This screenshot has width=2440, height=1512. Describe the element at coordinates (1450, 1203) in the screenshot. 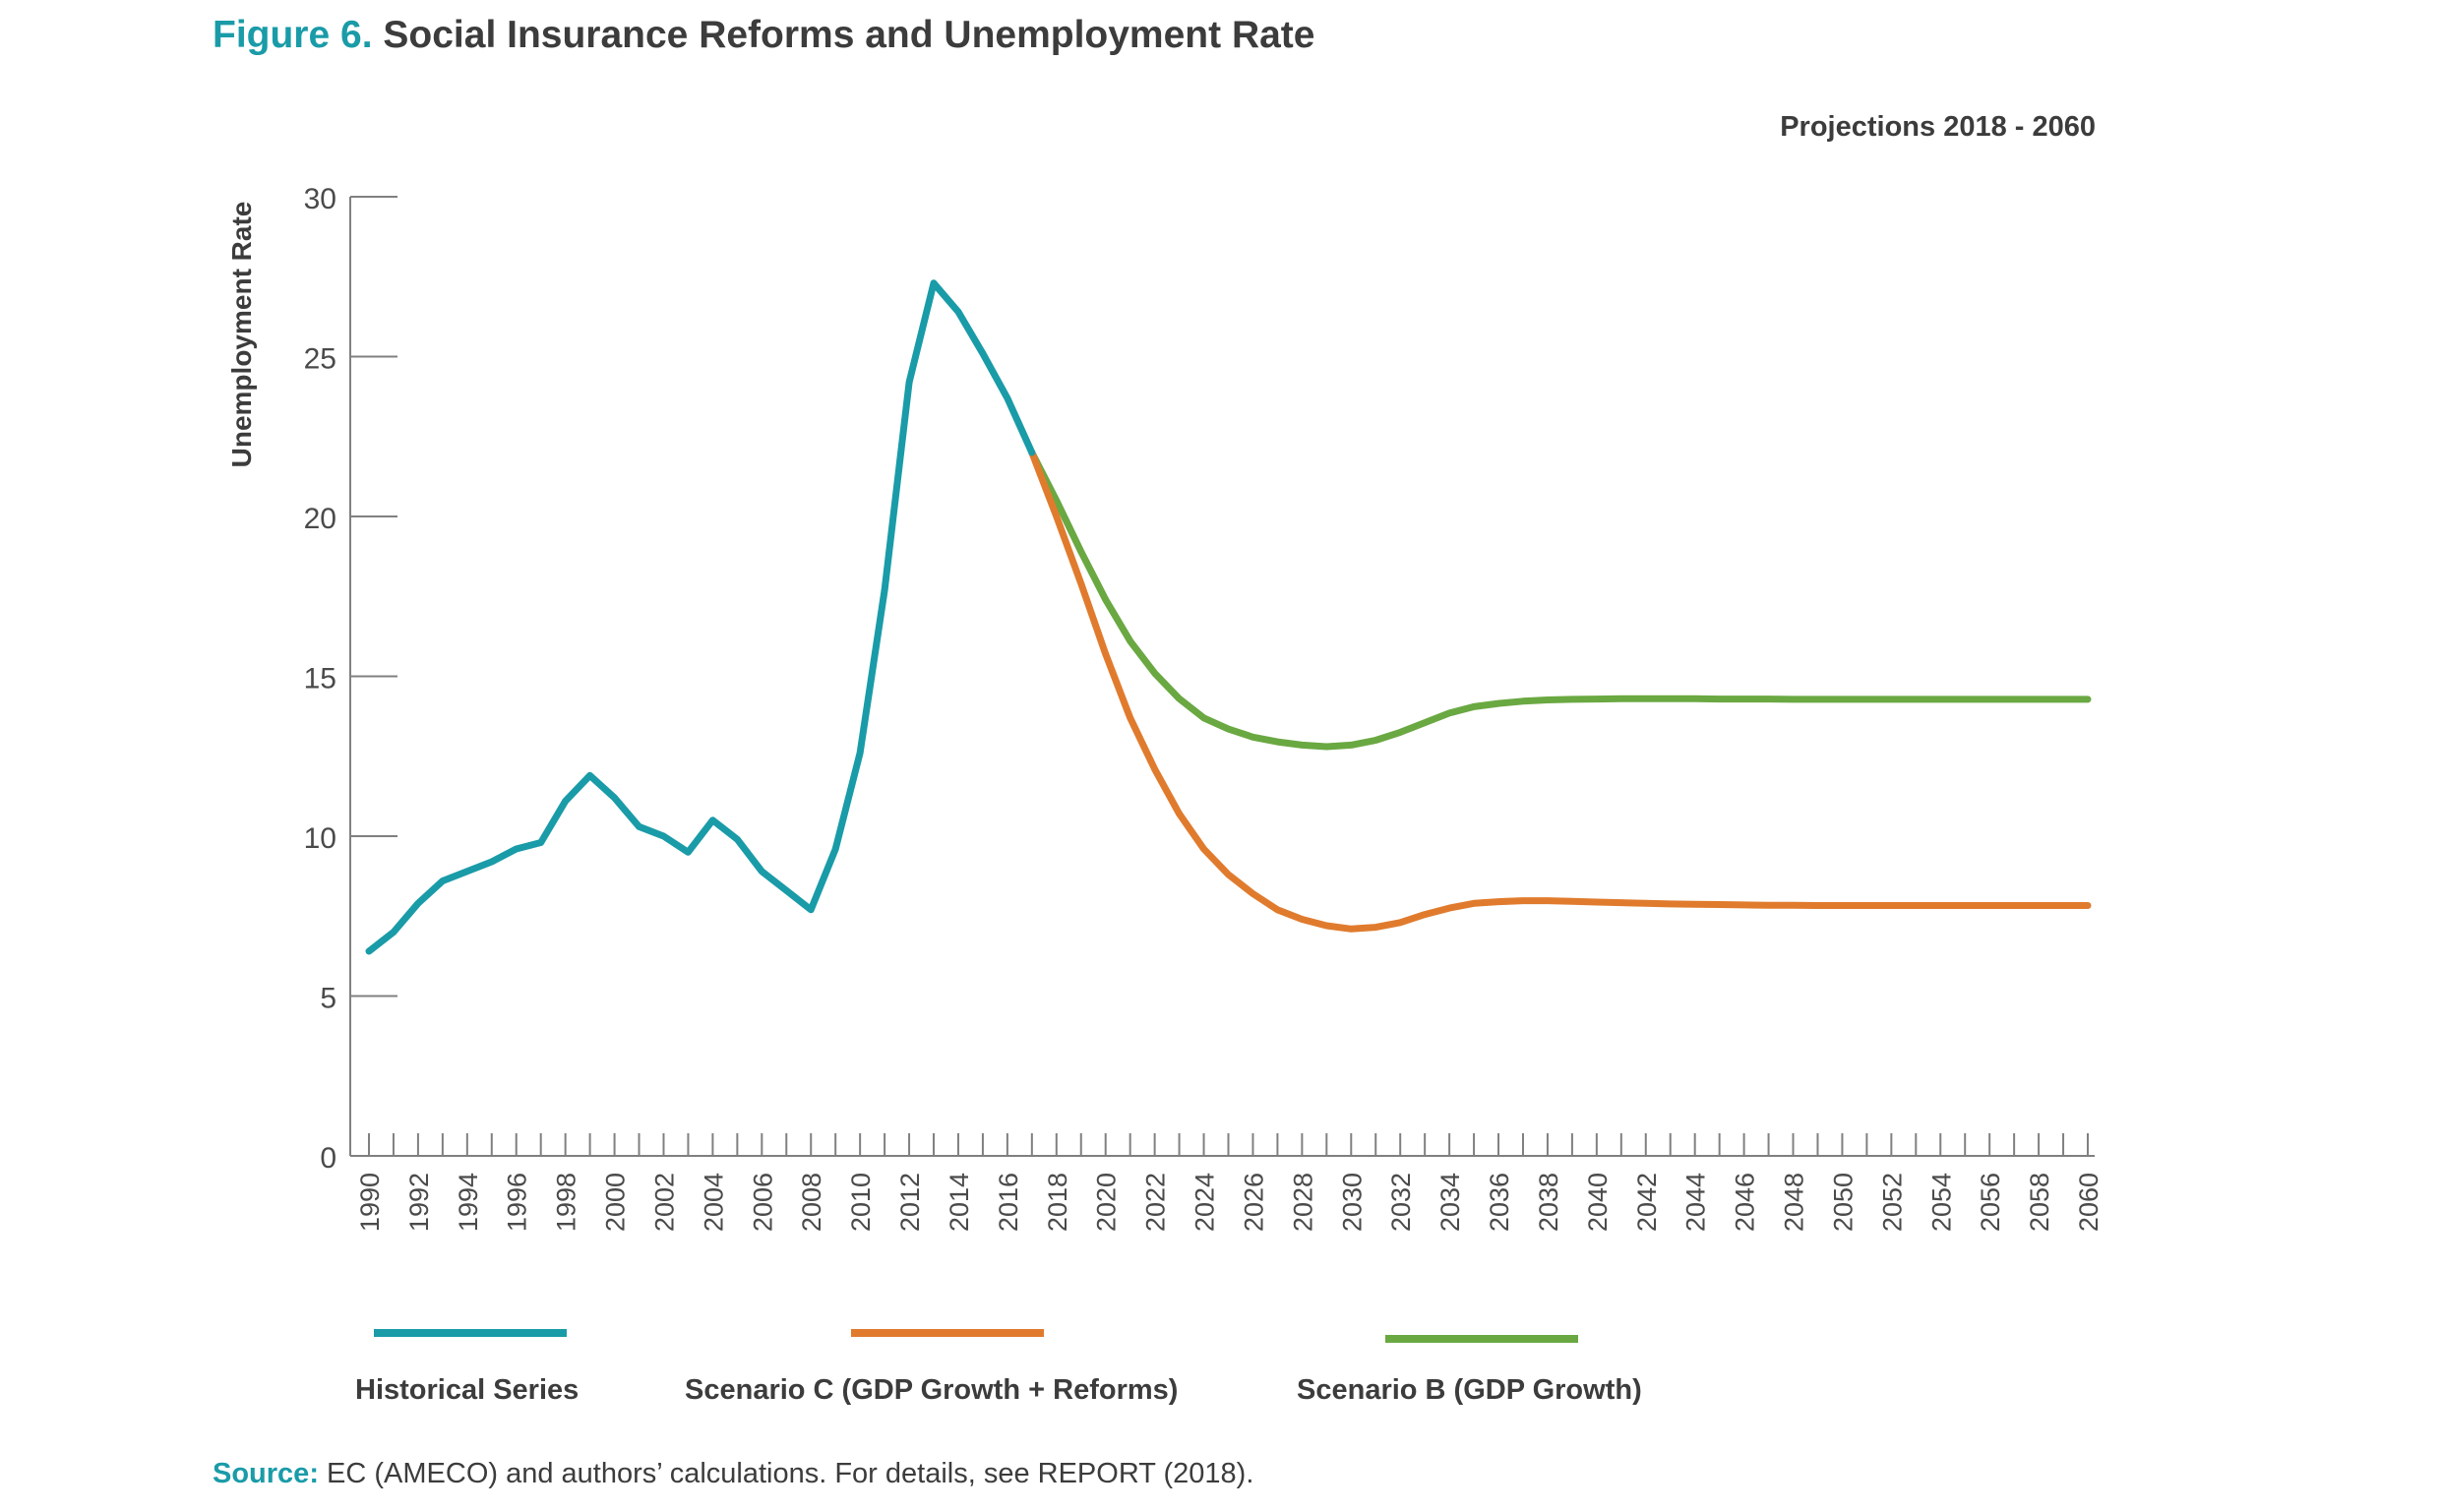

I see `x-tick-label: 2034` at that location.